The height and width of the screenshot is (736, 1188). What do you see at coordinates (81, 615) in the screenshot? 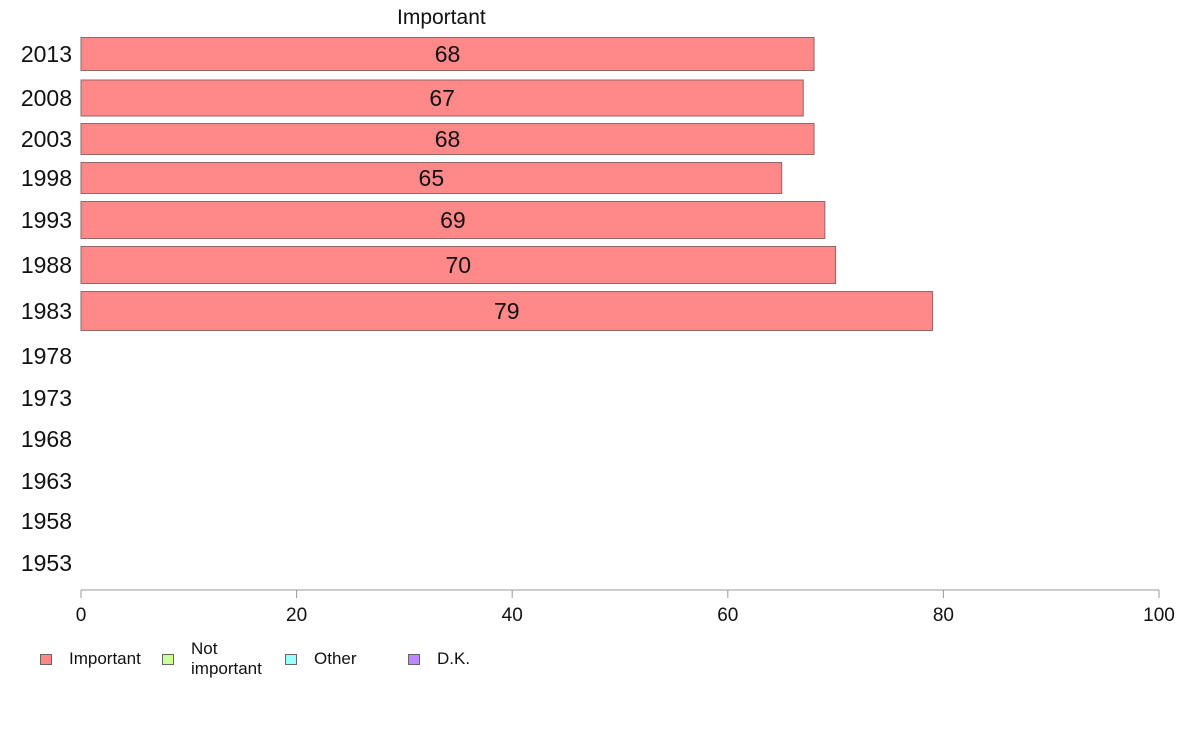
I see `x-tick-label-0: 0` at bounding box center [81, 615].